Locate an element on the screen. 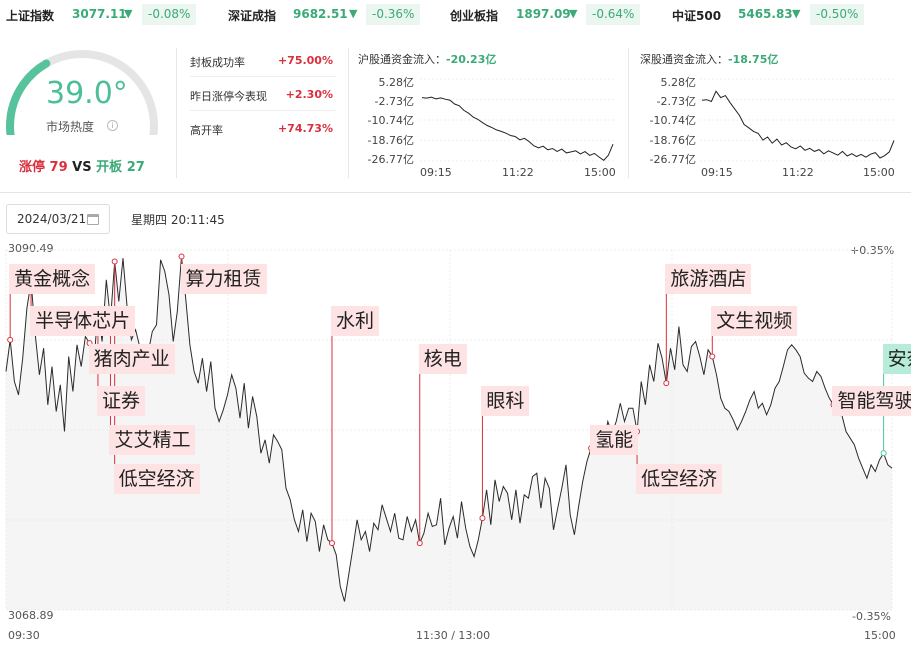 This screenshot has width=911, height=661. theme-tag: 证券 is located at coordinates (120, 401).